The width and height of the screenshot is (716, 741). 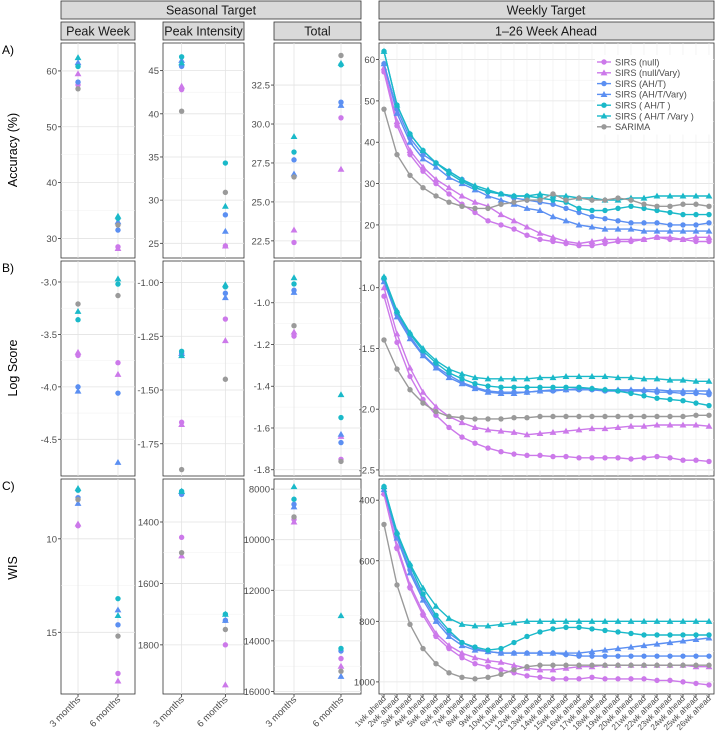 What do you see at coordinates (369, 225) in the screenshot?
I see `y-tick-label: 20` at bounding box center [369, 225].